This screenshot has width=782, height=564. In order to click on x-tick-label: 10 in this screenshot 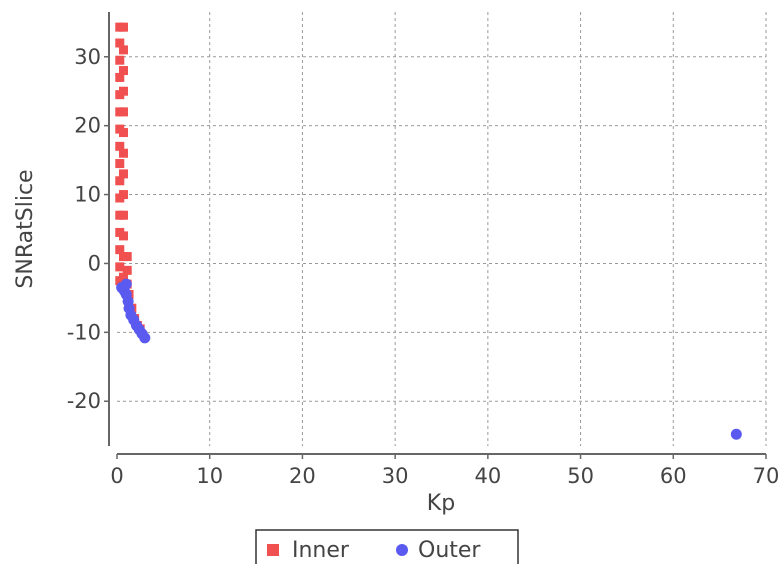, I will do `click(209, 476)`.